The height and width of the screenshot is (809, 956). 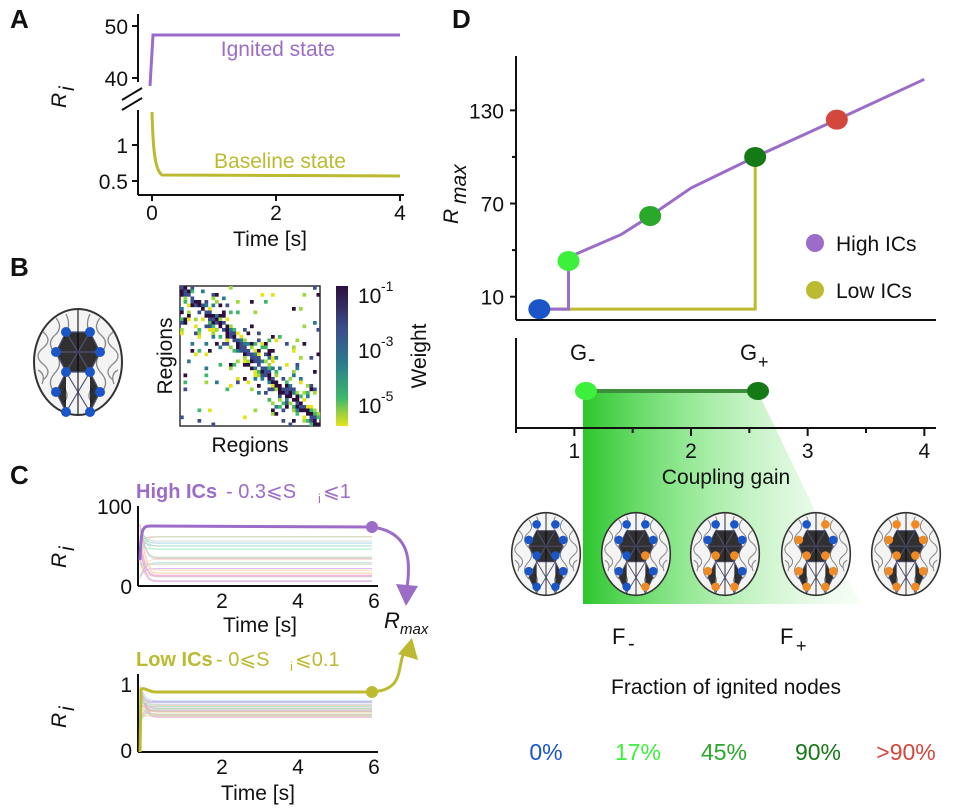 What do you see at coordinates (337, 492) in the screenshot?
I see `svg-text: ⩽1` at bounding box center [337, 492].